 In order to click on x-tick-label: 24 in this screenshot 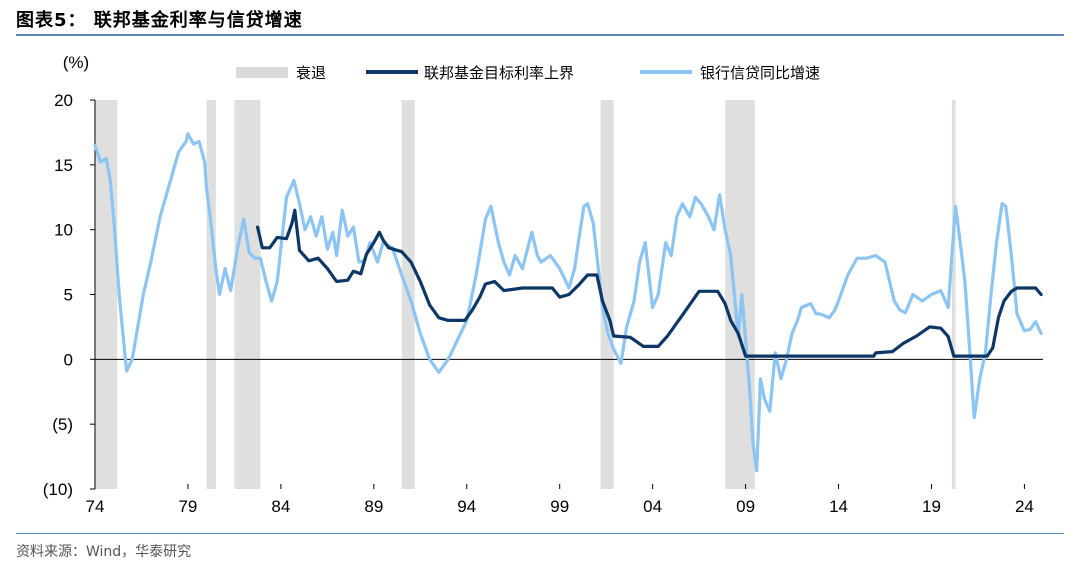, I will do `click(1024, 506)`.